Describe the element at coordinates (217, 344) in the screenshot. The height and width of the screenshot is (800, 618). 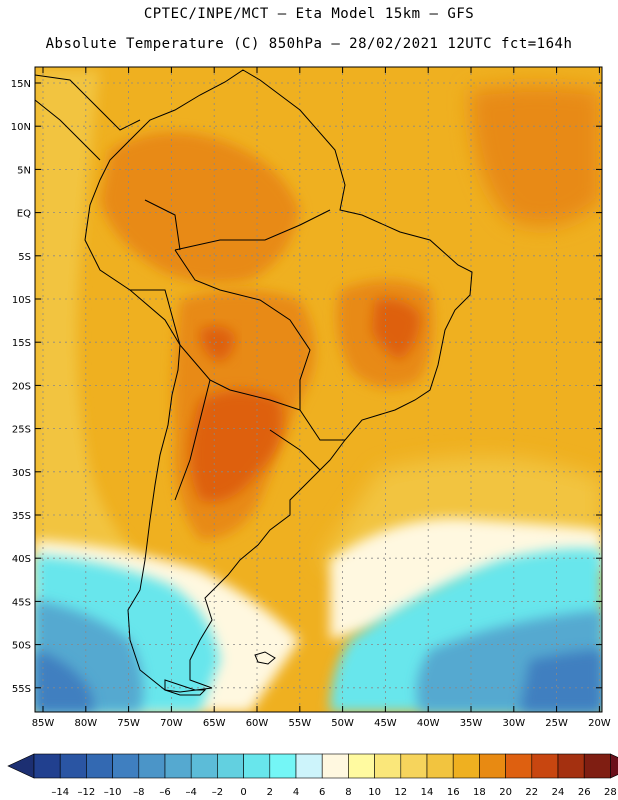
I see `field-hotter-mato-grosso` at that location.